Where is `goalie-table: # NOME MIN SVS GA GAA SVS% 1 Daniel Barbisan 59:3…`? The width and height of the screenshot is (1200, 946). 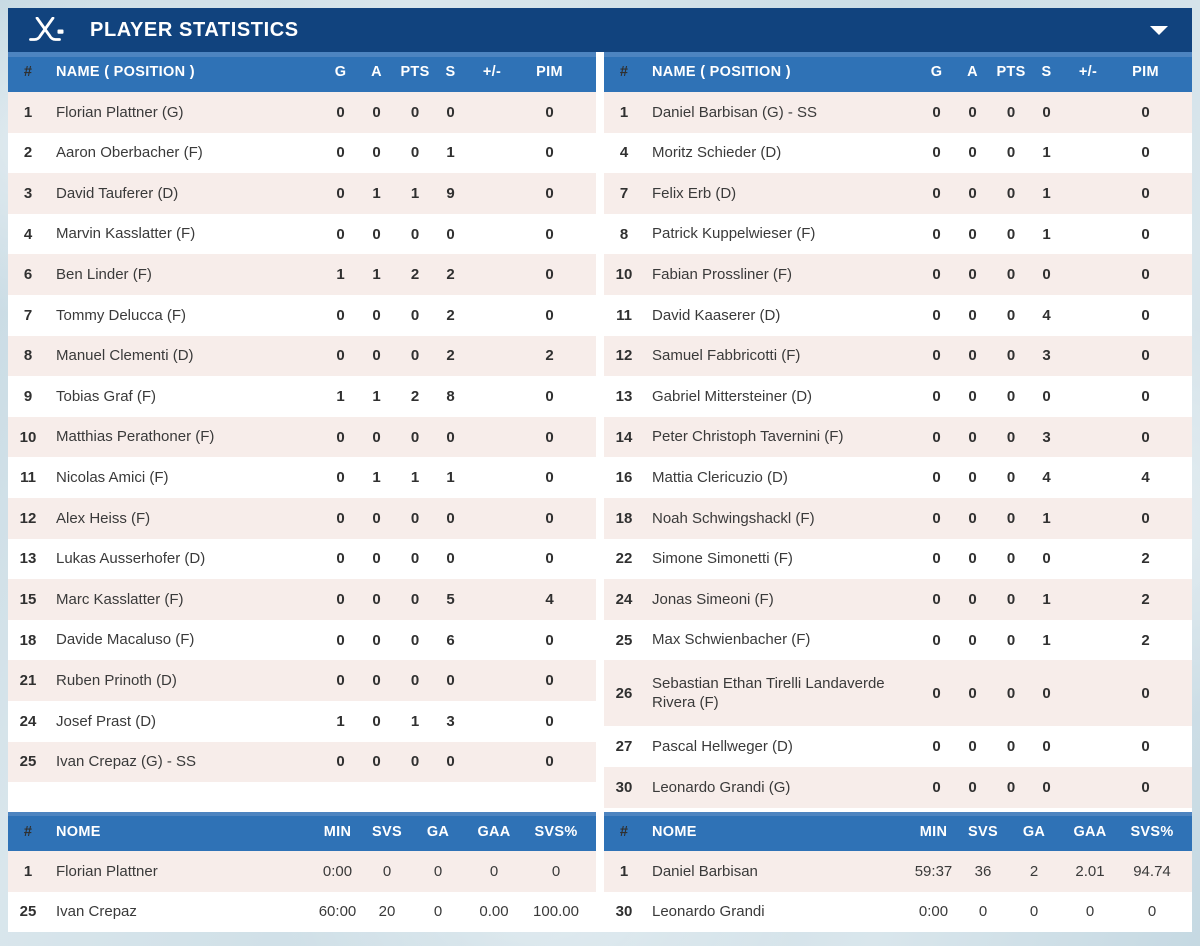 goalie-table: # NOME MIN SVS GA GAA SVS% 1 Daniel Barbisan 59:3… is located at coordinates (898, 872).